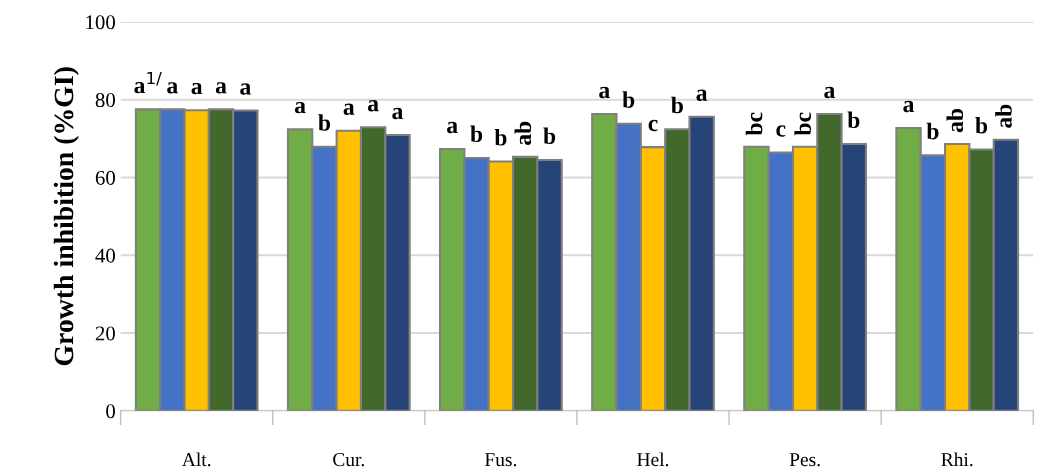  Describe the element at coordinates (500, 460) in the screenshot. I see `x-tick-label: Fus.` at that location.